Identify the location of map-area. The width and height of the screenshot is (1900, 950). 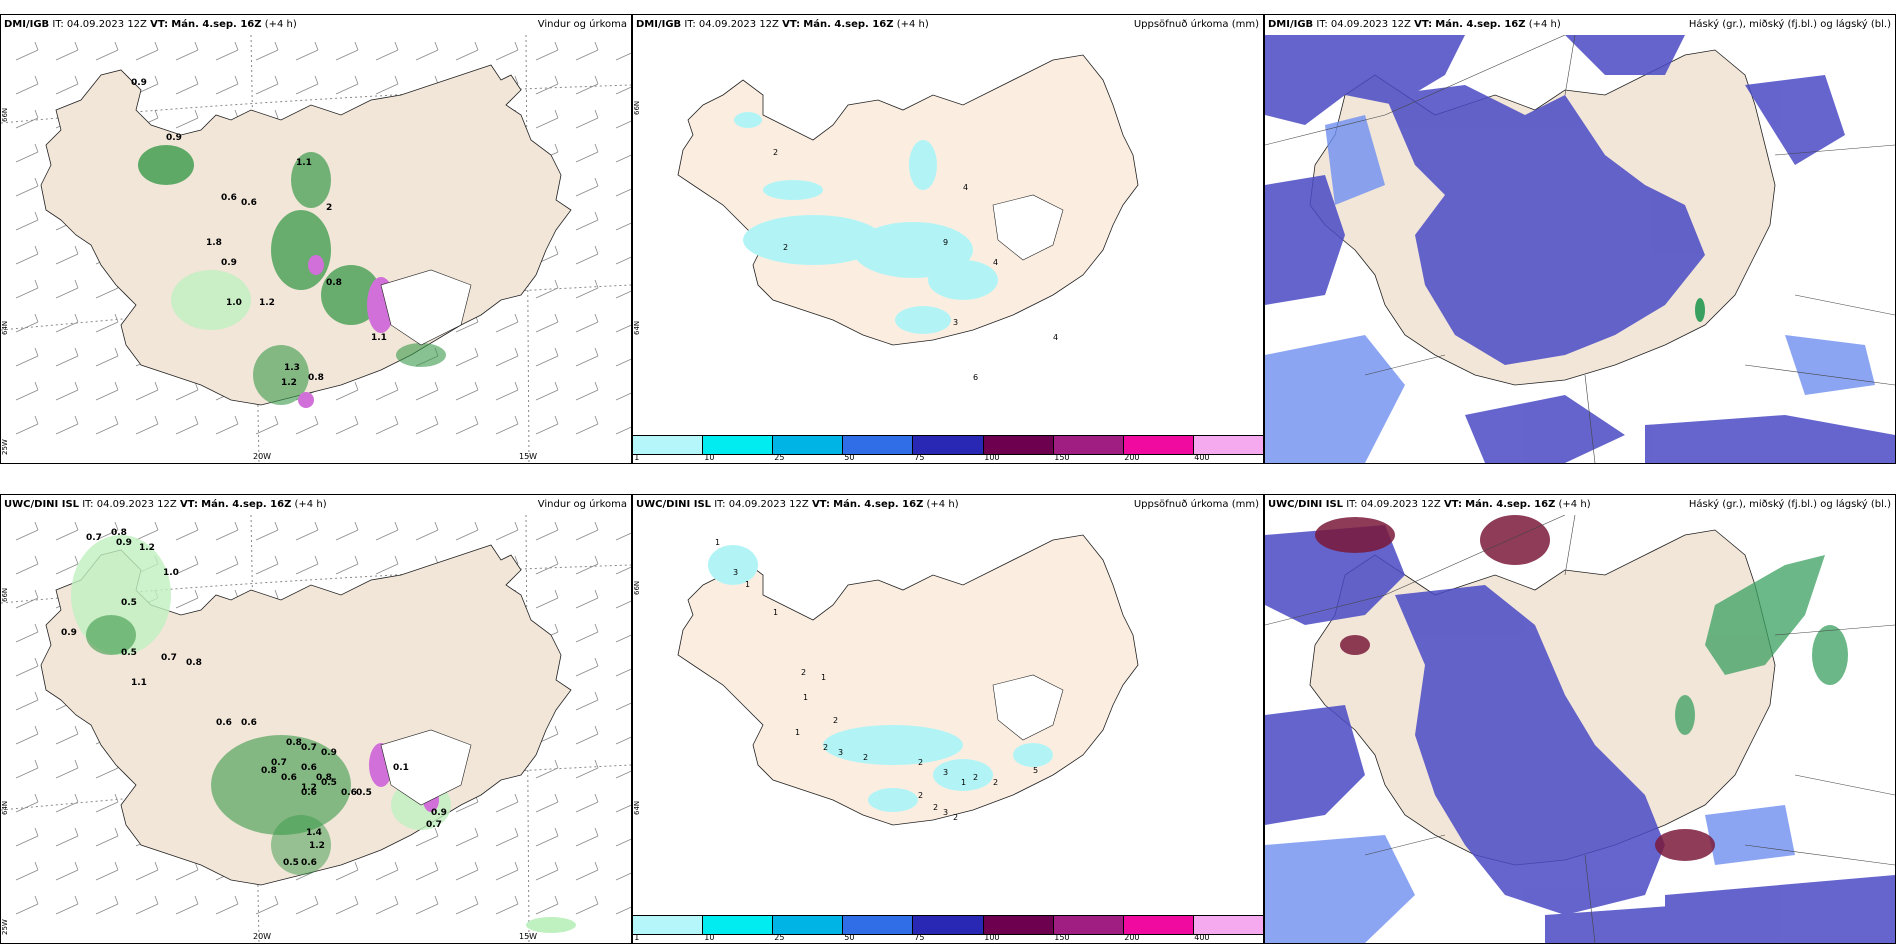
(1580, 728).